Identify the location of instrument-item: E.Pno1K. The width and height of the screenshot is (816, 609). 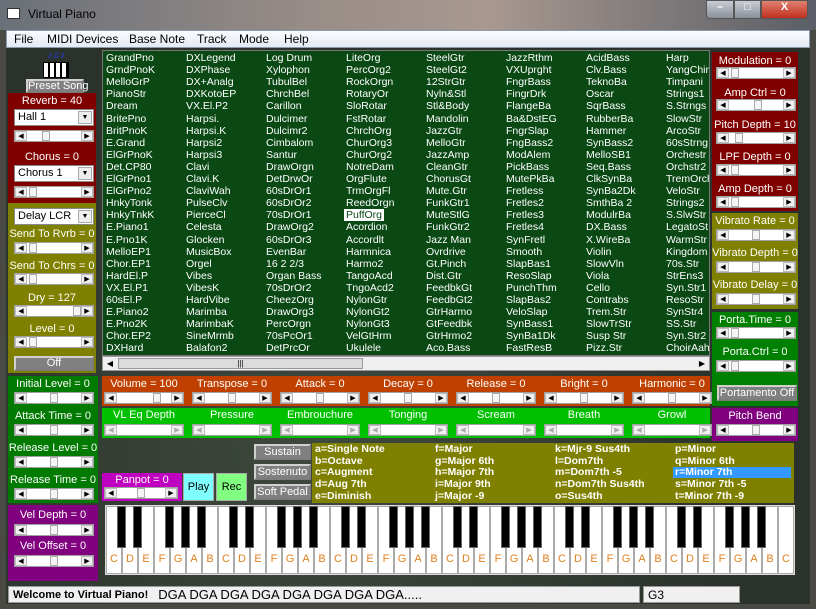
(127, 239).